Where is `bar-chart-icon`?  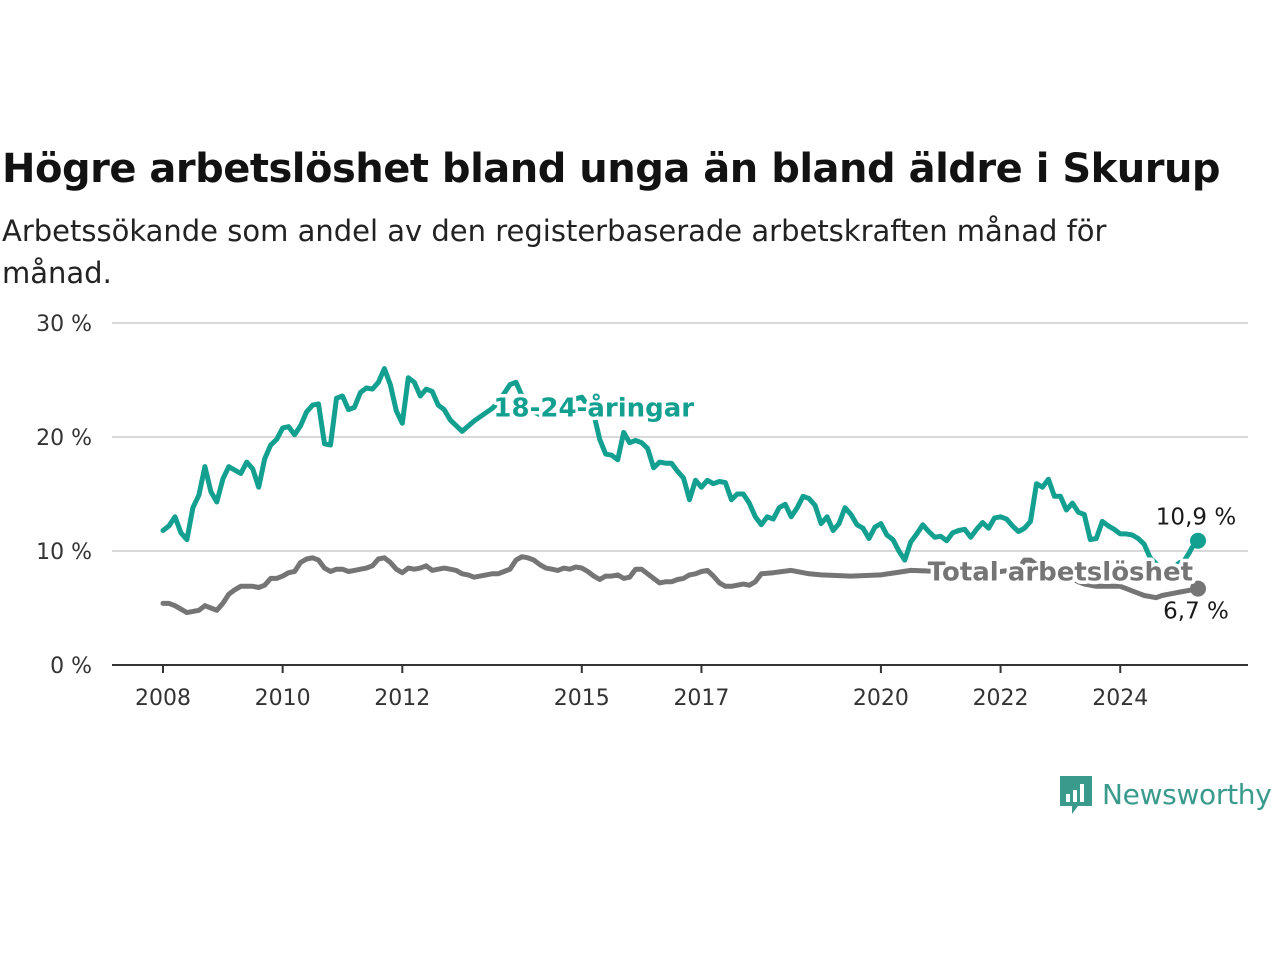
bar-chart-icon is located at coordinates (1076, 795).